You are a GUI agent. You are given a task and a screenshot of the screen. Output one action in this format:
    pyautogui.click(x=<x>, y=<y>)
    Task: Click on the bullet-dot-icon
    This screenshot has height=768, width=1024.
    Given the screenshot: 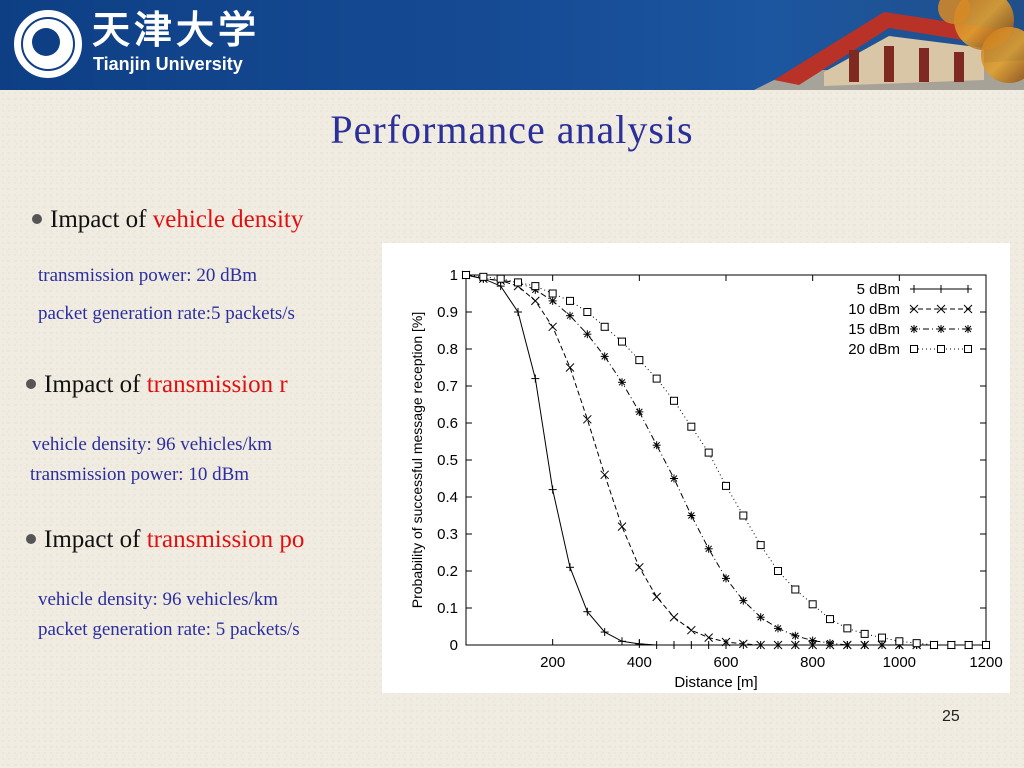 What is the action you would take?
    pyautogui.click(x=37, y=219)
    